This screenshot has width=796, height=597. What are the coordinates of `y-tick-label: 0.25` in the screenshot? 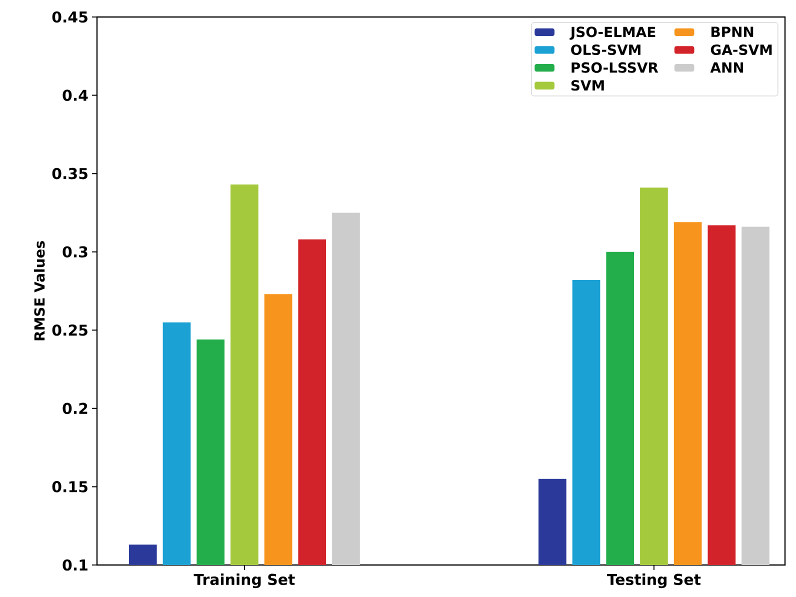 It's located at (70, 330).